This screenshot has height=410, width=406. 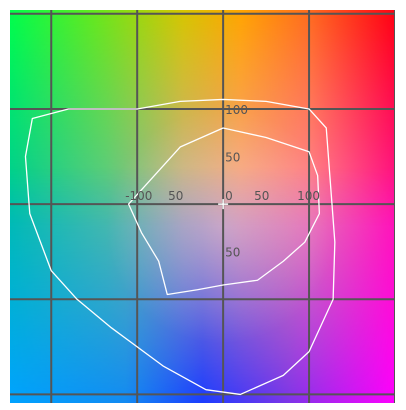 What do you see at coordinates (236, 110) in the screenshot?
I see `y-tick-label: 100` at bounding box center [236, 110].